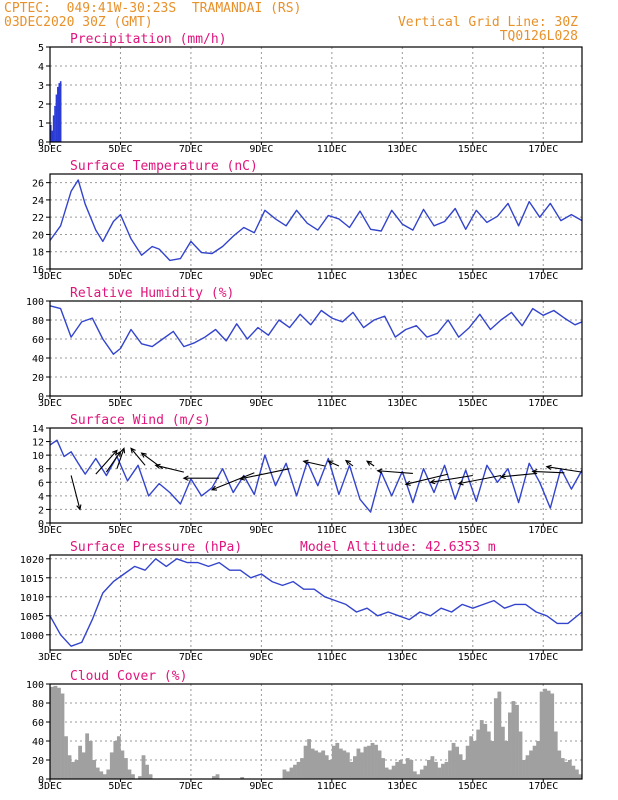 This screenshot has height=800, width=618. Describe the element at coordinates (32, 598) in the screenshot. I see `y-tick-label: 1010` at that location.